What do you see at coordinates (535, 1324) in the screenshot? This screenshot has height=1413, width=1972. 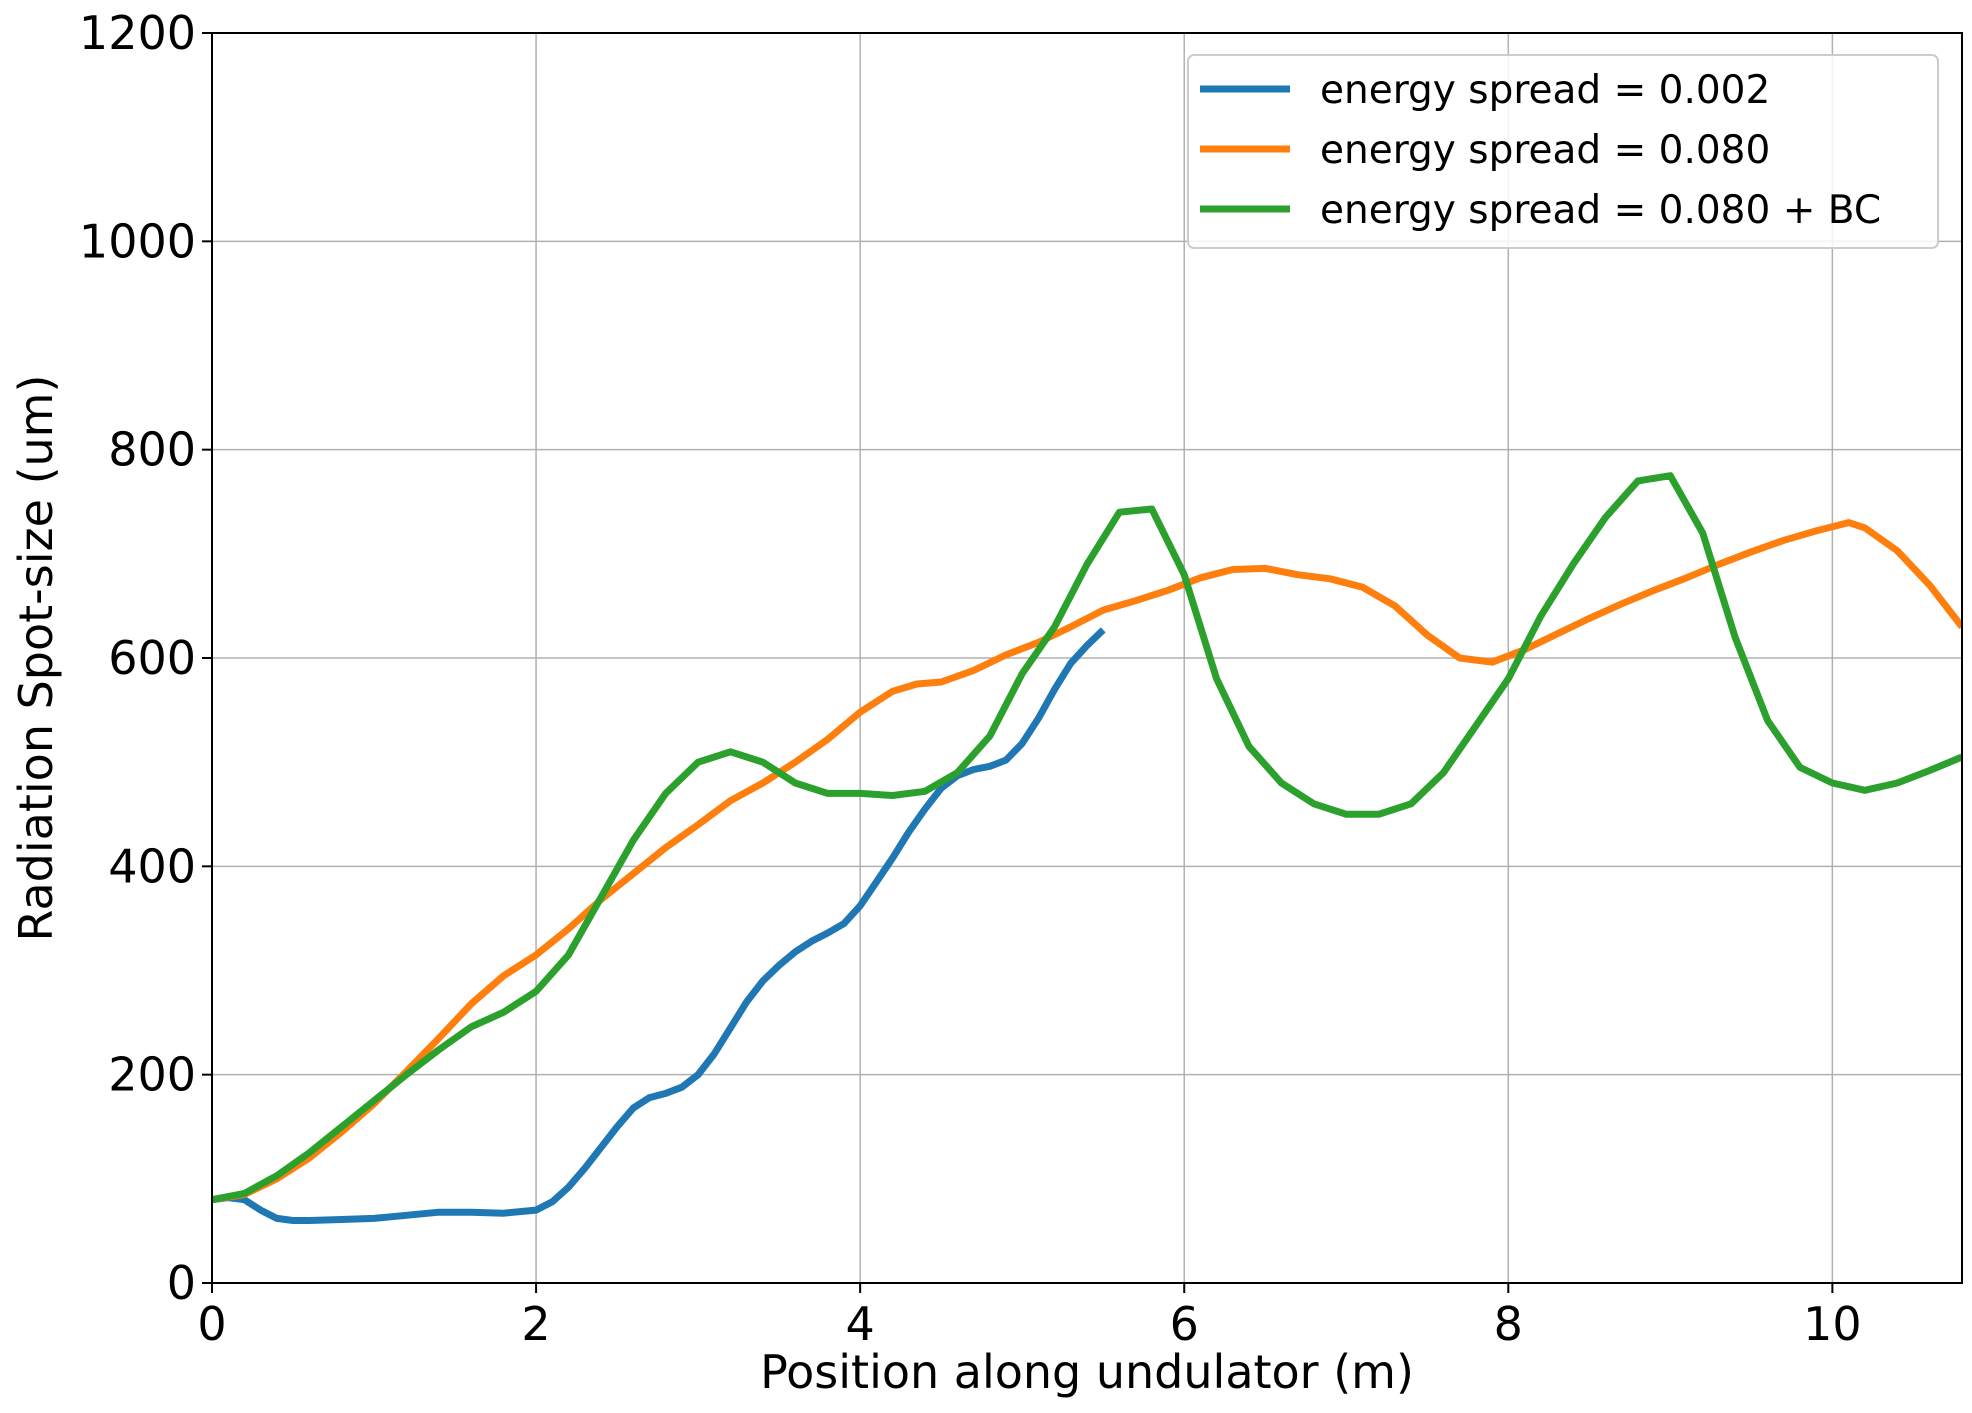 I see `x-tick-label: 2` at bounding box center [535, 1324].